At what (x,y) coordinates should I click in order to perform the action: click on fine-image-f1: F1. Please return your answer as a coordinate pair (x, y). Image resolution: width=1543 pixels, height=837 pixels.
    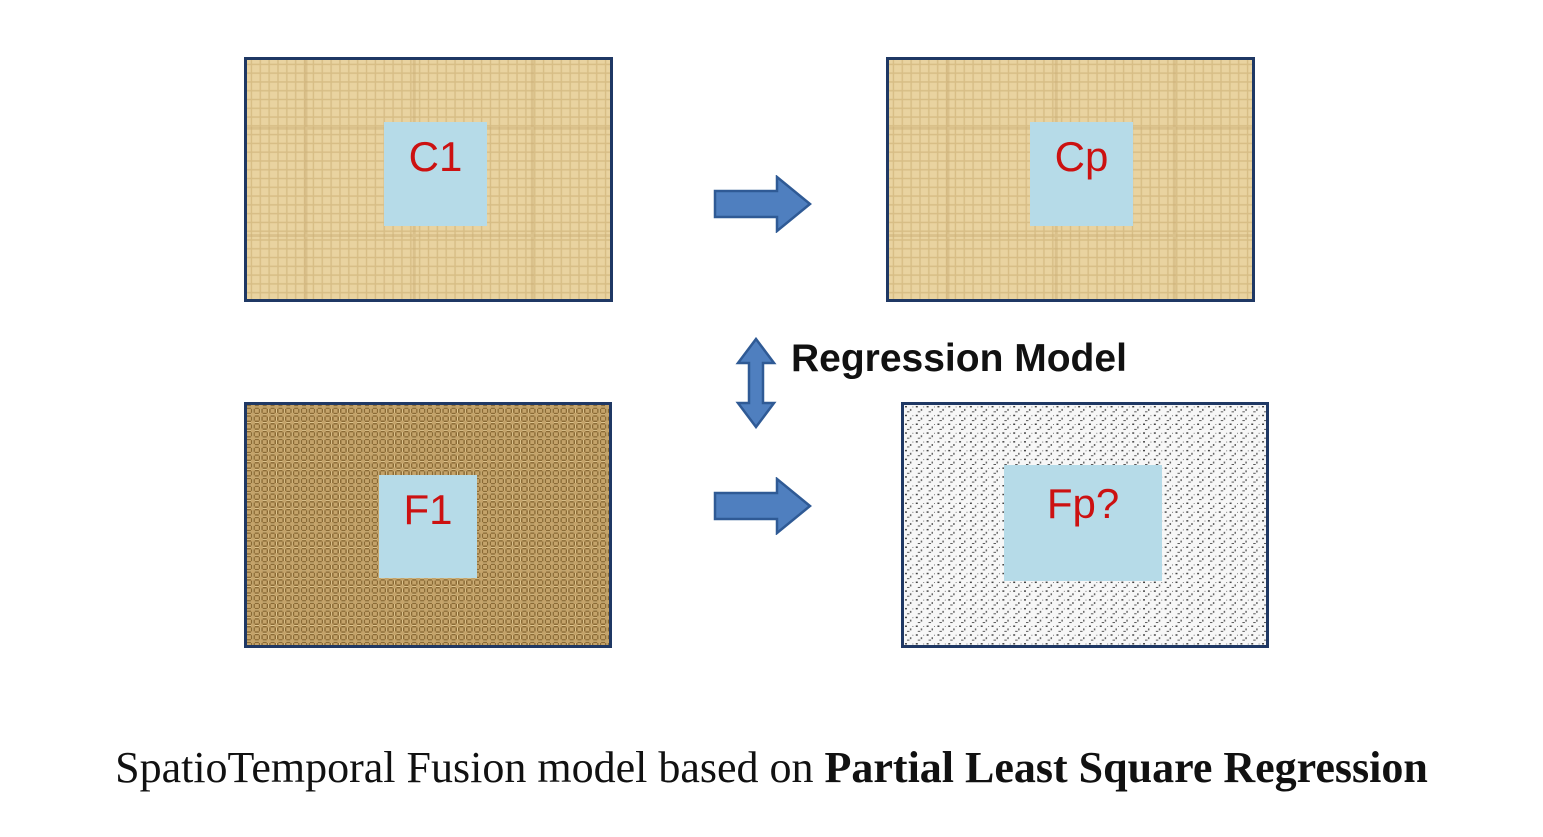
    Looking at the image, I should click on (428, 525).